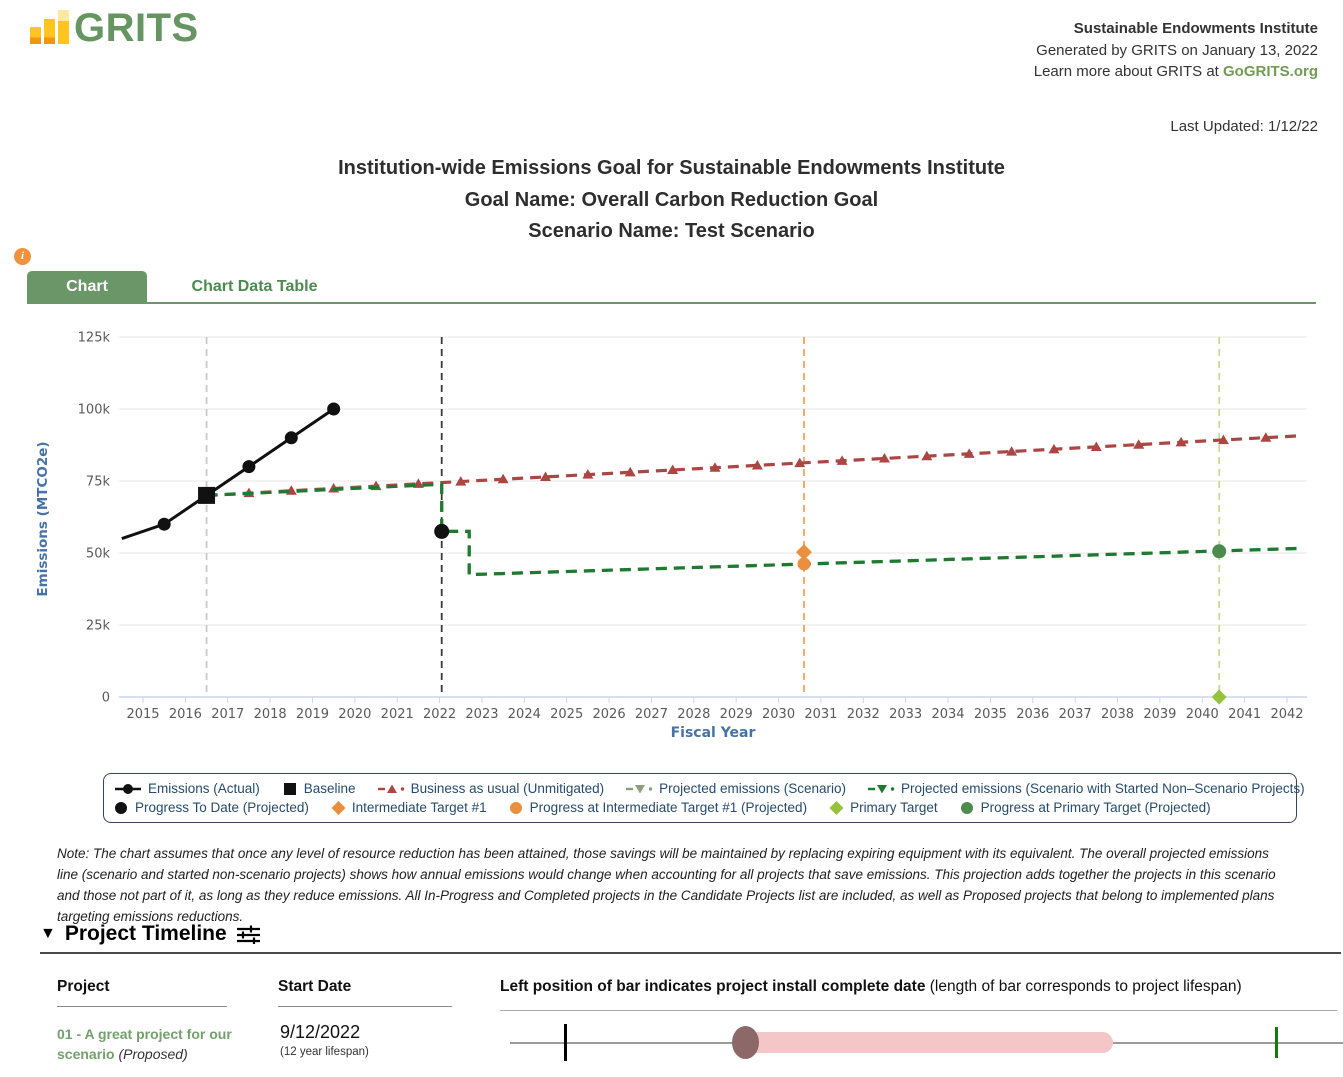 The height and width of the screenshot is (1077, 1343). What do you see at coordinates (1075, 714) in the screenshot?
I see `svg-text: 2037` at bounding box center [1075, 714].